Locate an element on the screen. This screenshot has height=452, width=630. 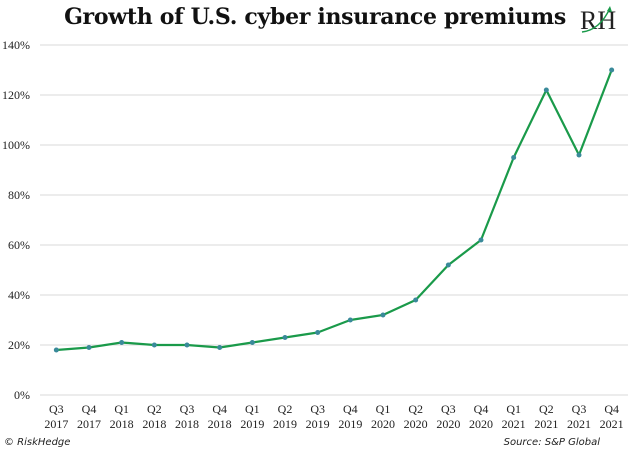
y-tick-label: 40% is located at coordinates (19, 295).